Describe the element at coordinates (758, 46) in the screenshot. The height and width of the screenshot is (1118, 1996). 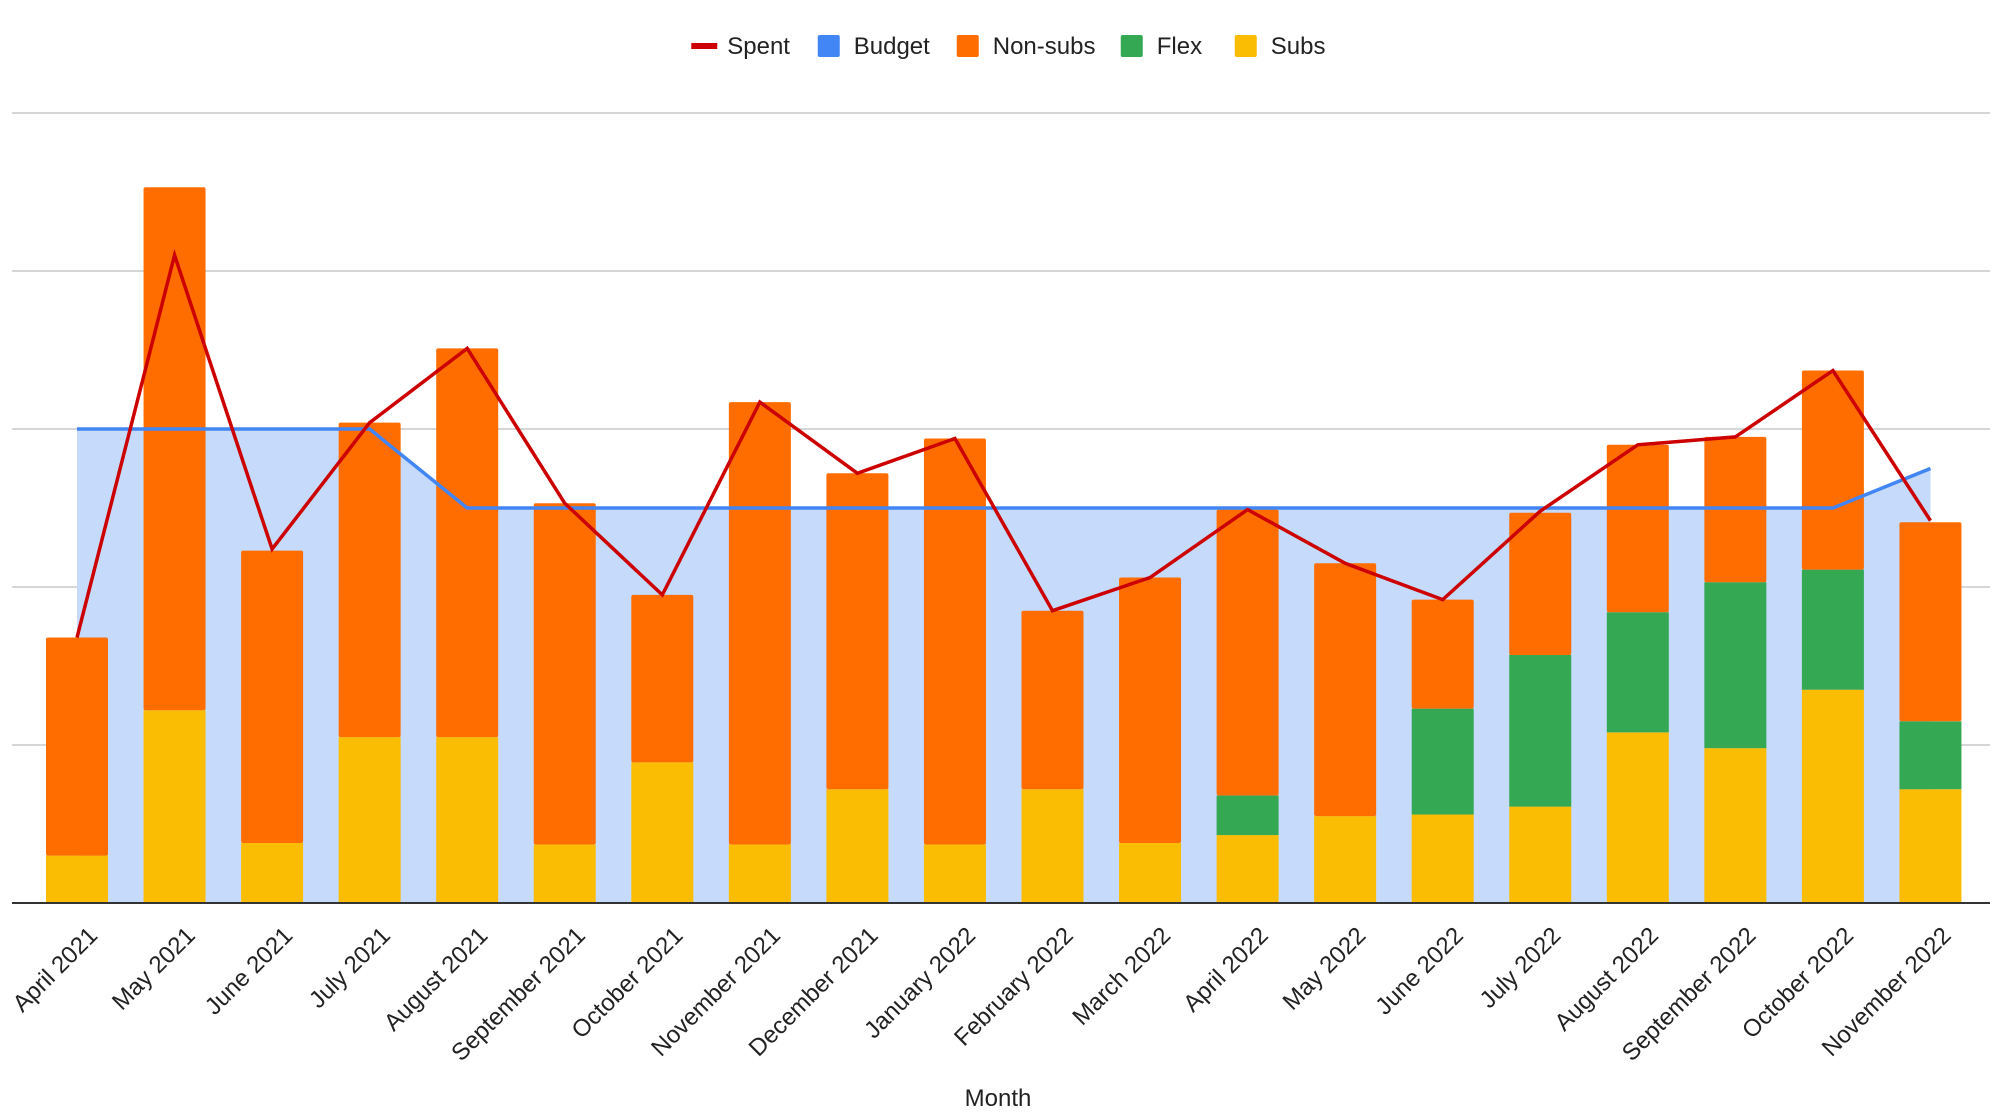
I see `legend-label: Spent` at that location.